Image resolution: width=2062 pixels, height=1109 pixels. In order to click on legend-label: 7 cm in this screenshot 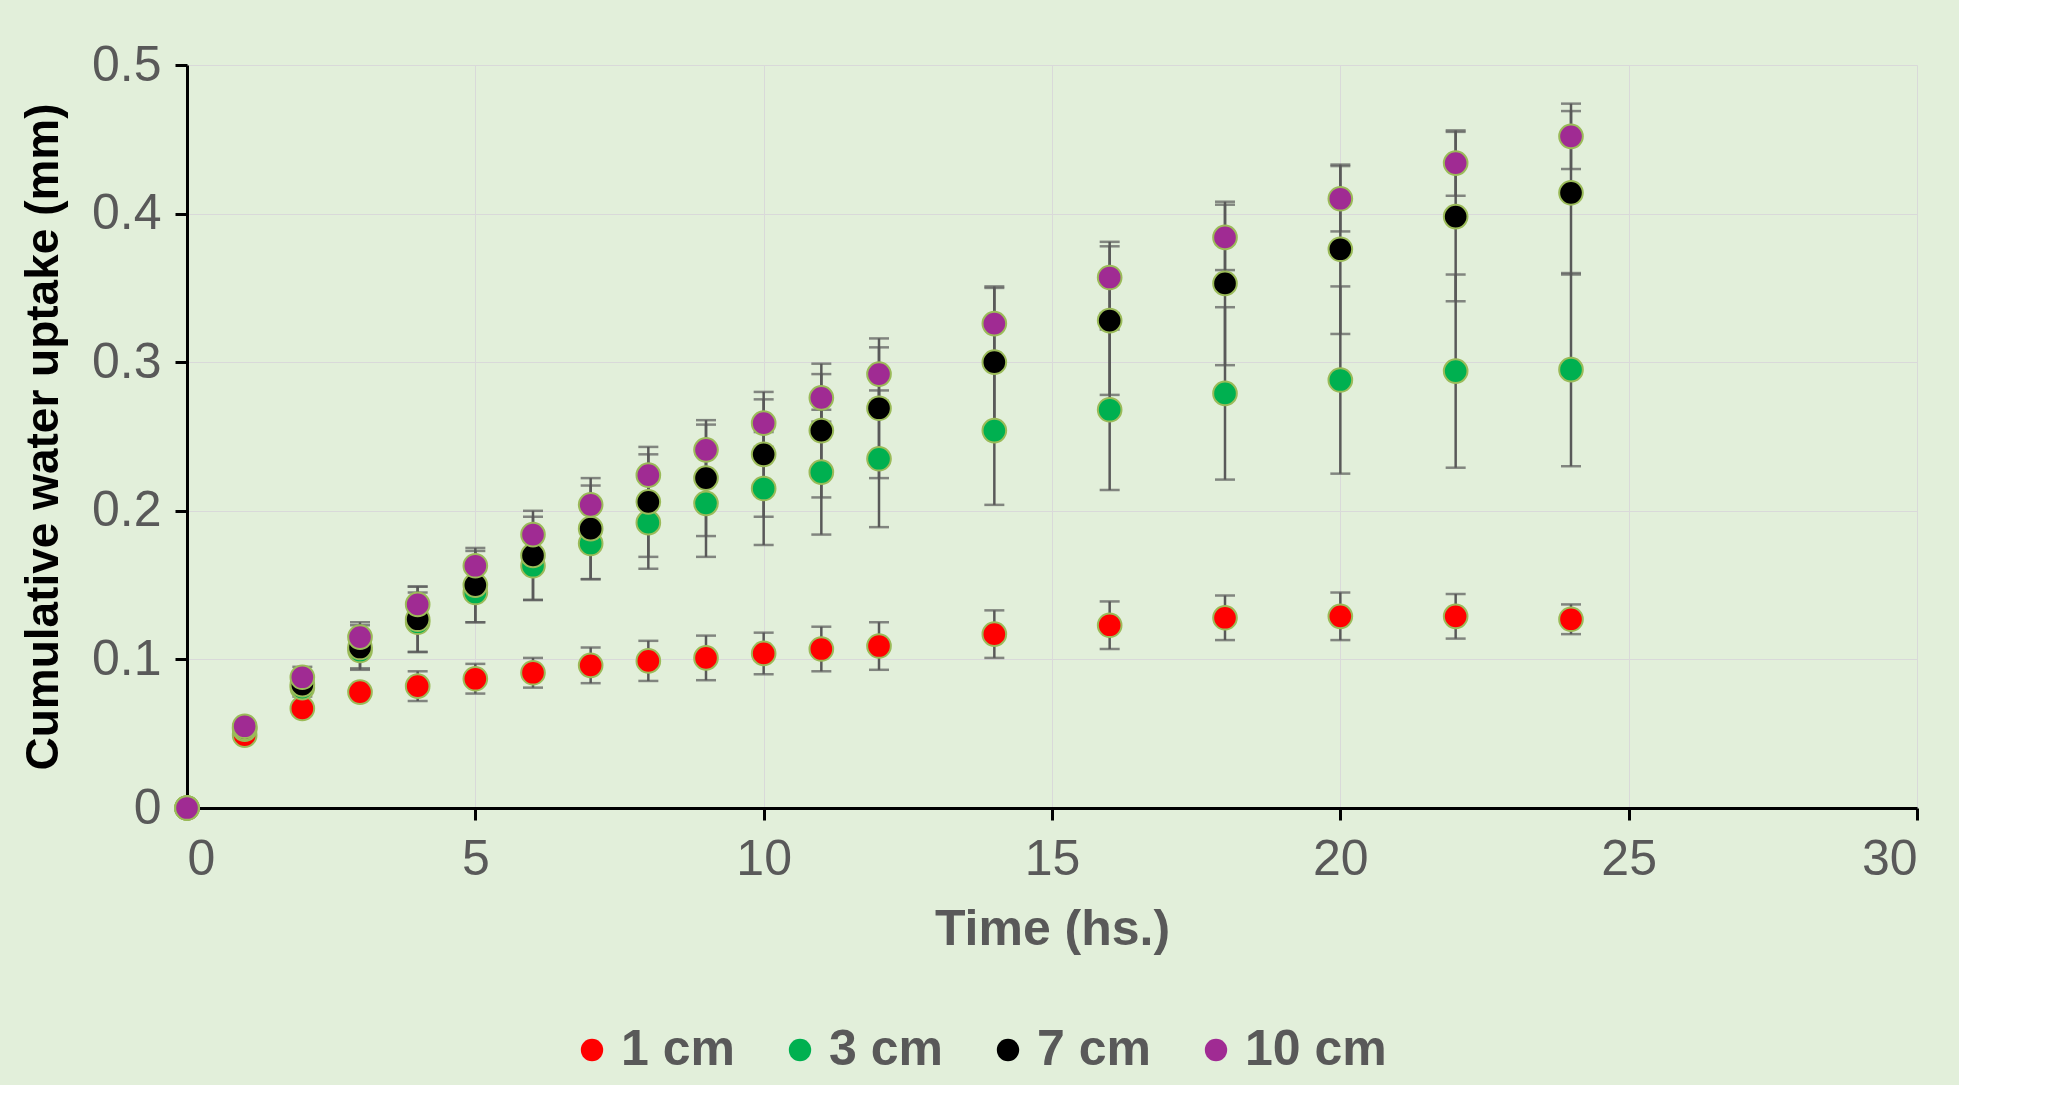, I will do `click(1094, 1048)`.